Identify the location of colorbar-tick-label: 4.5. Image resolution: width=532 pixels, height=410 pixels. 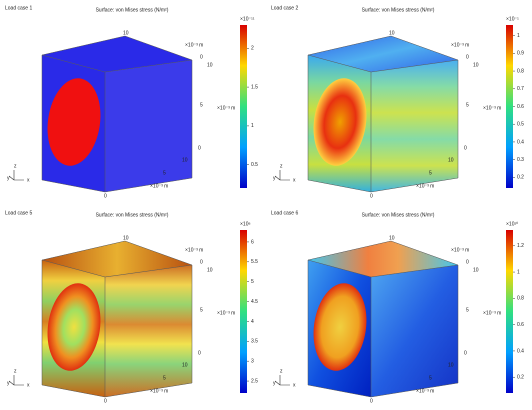
(254, 302).